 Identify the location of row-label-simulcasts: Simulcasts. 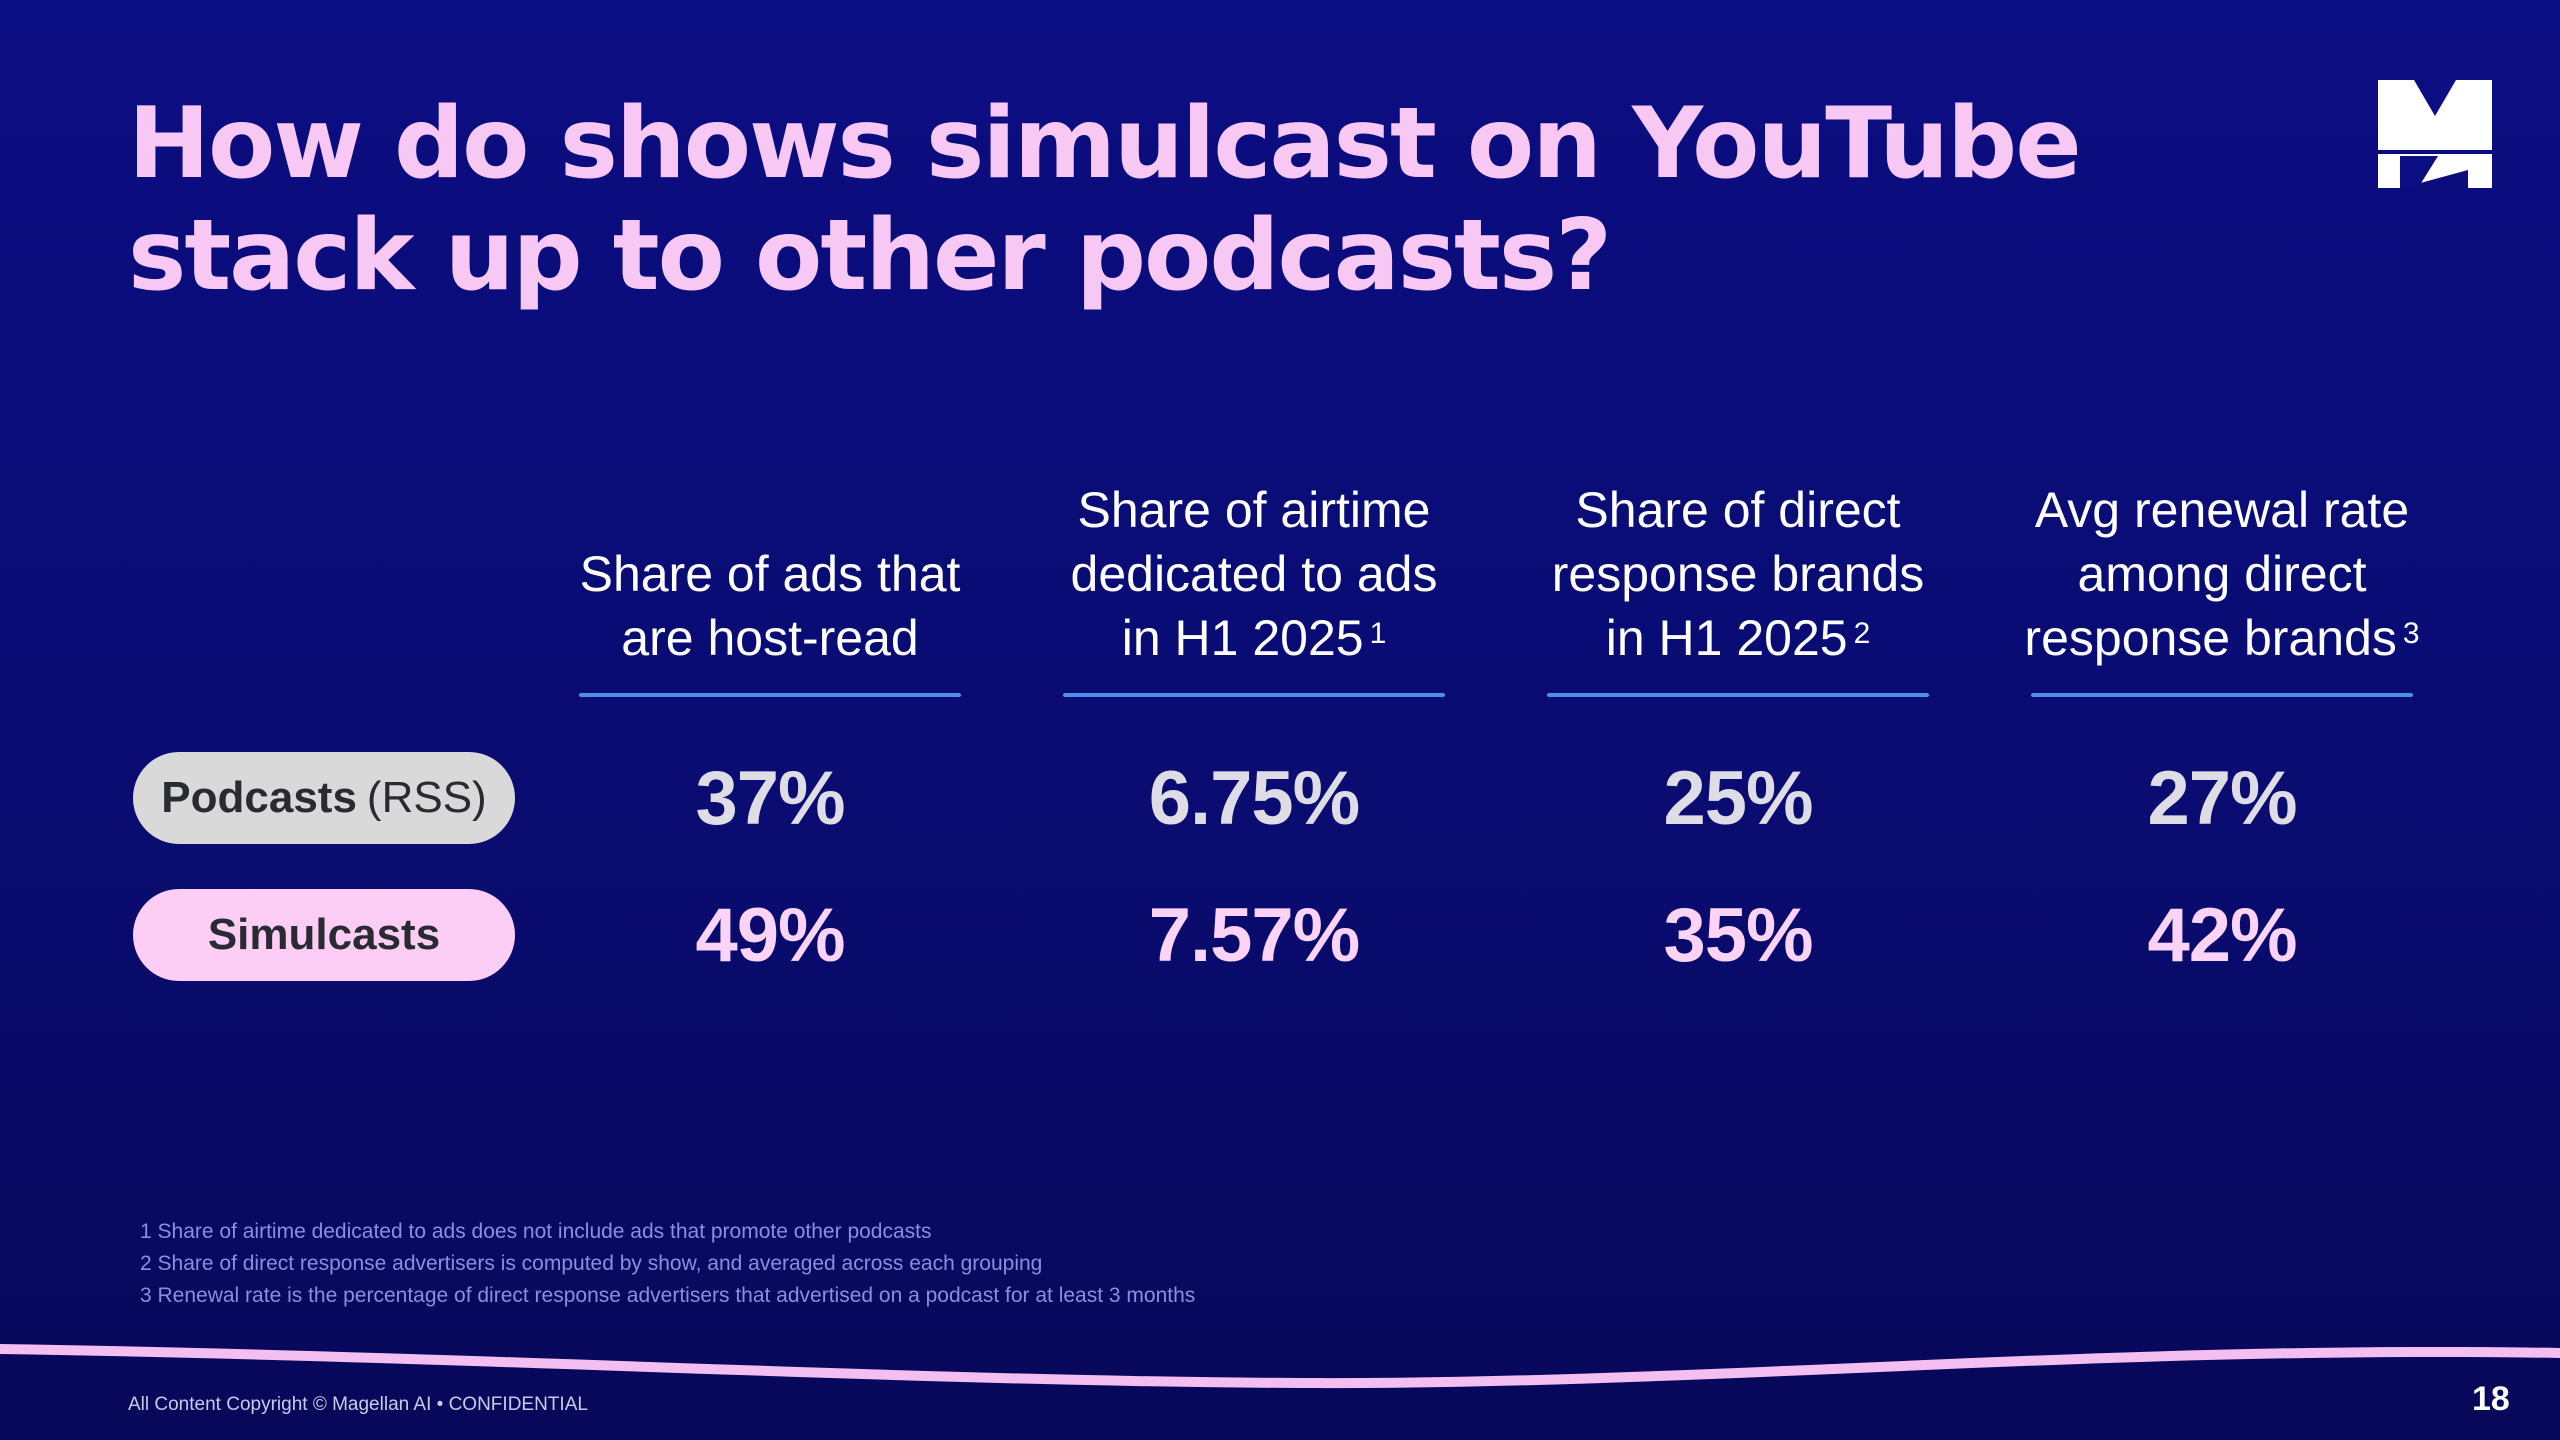
(324, 935).